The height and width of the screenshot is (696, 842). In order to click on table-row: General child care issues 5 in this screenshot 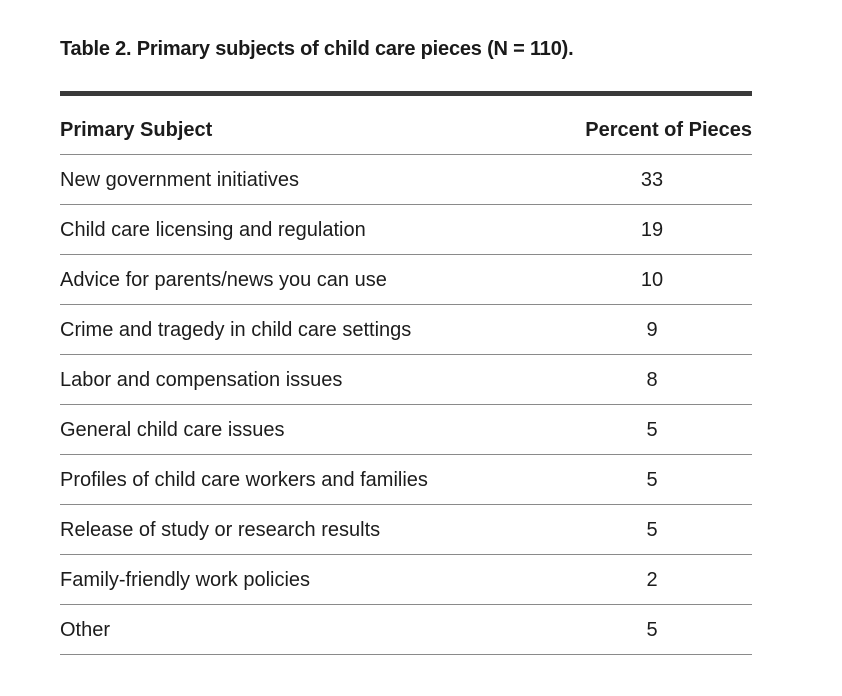, I will do `click(406, 430)`.